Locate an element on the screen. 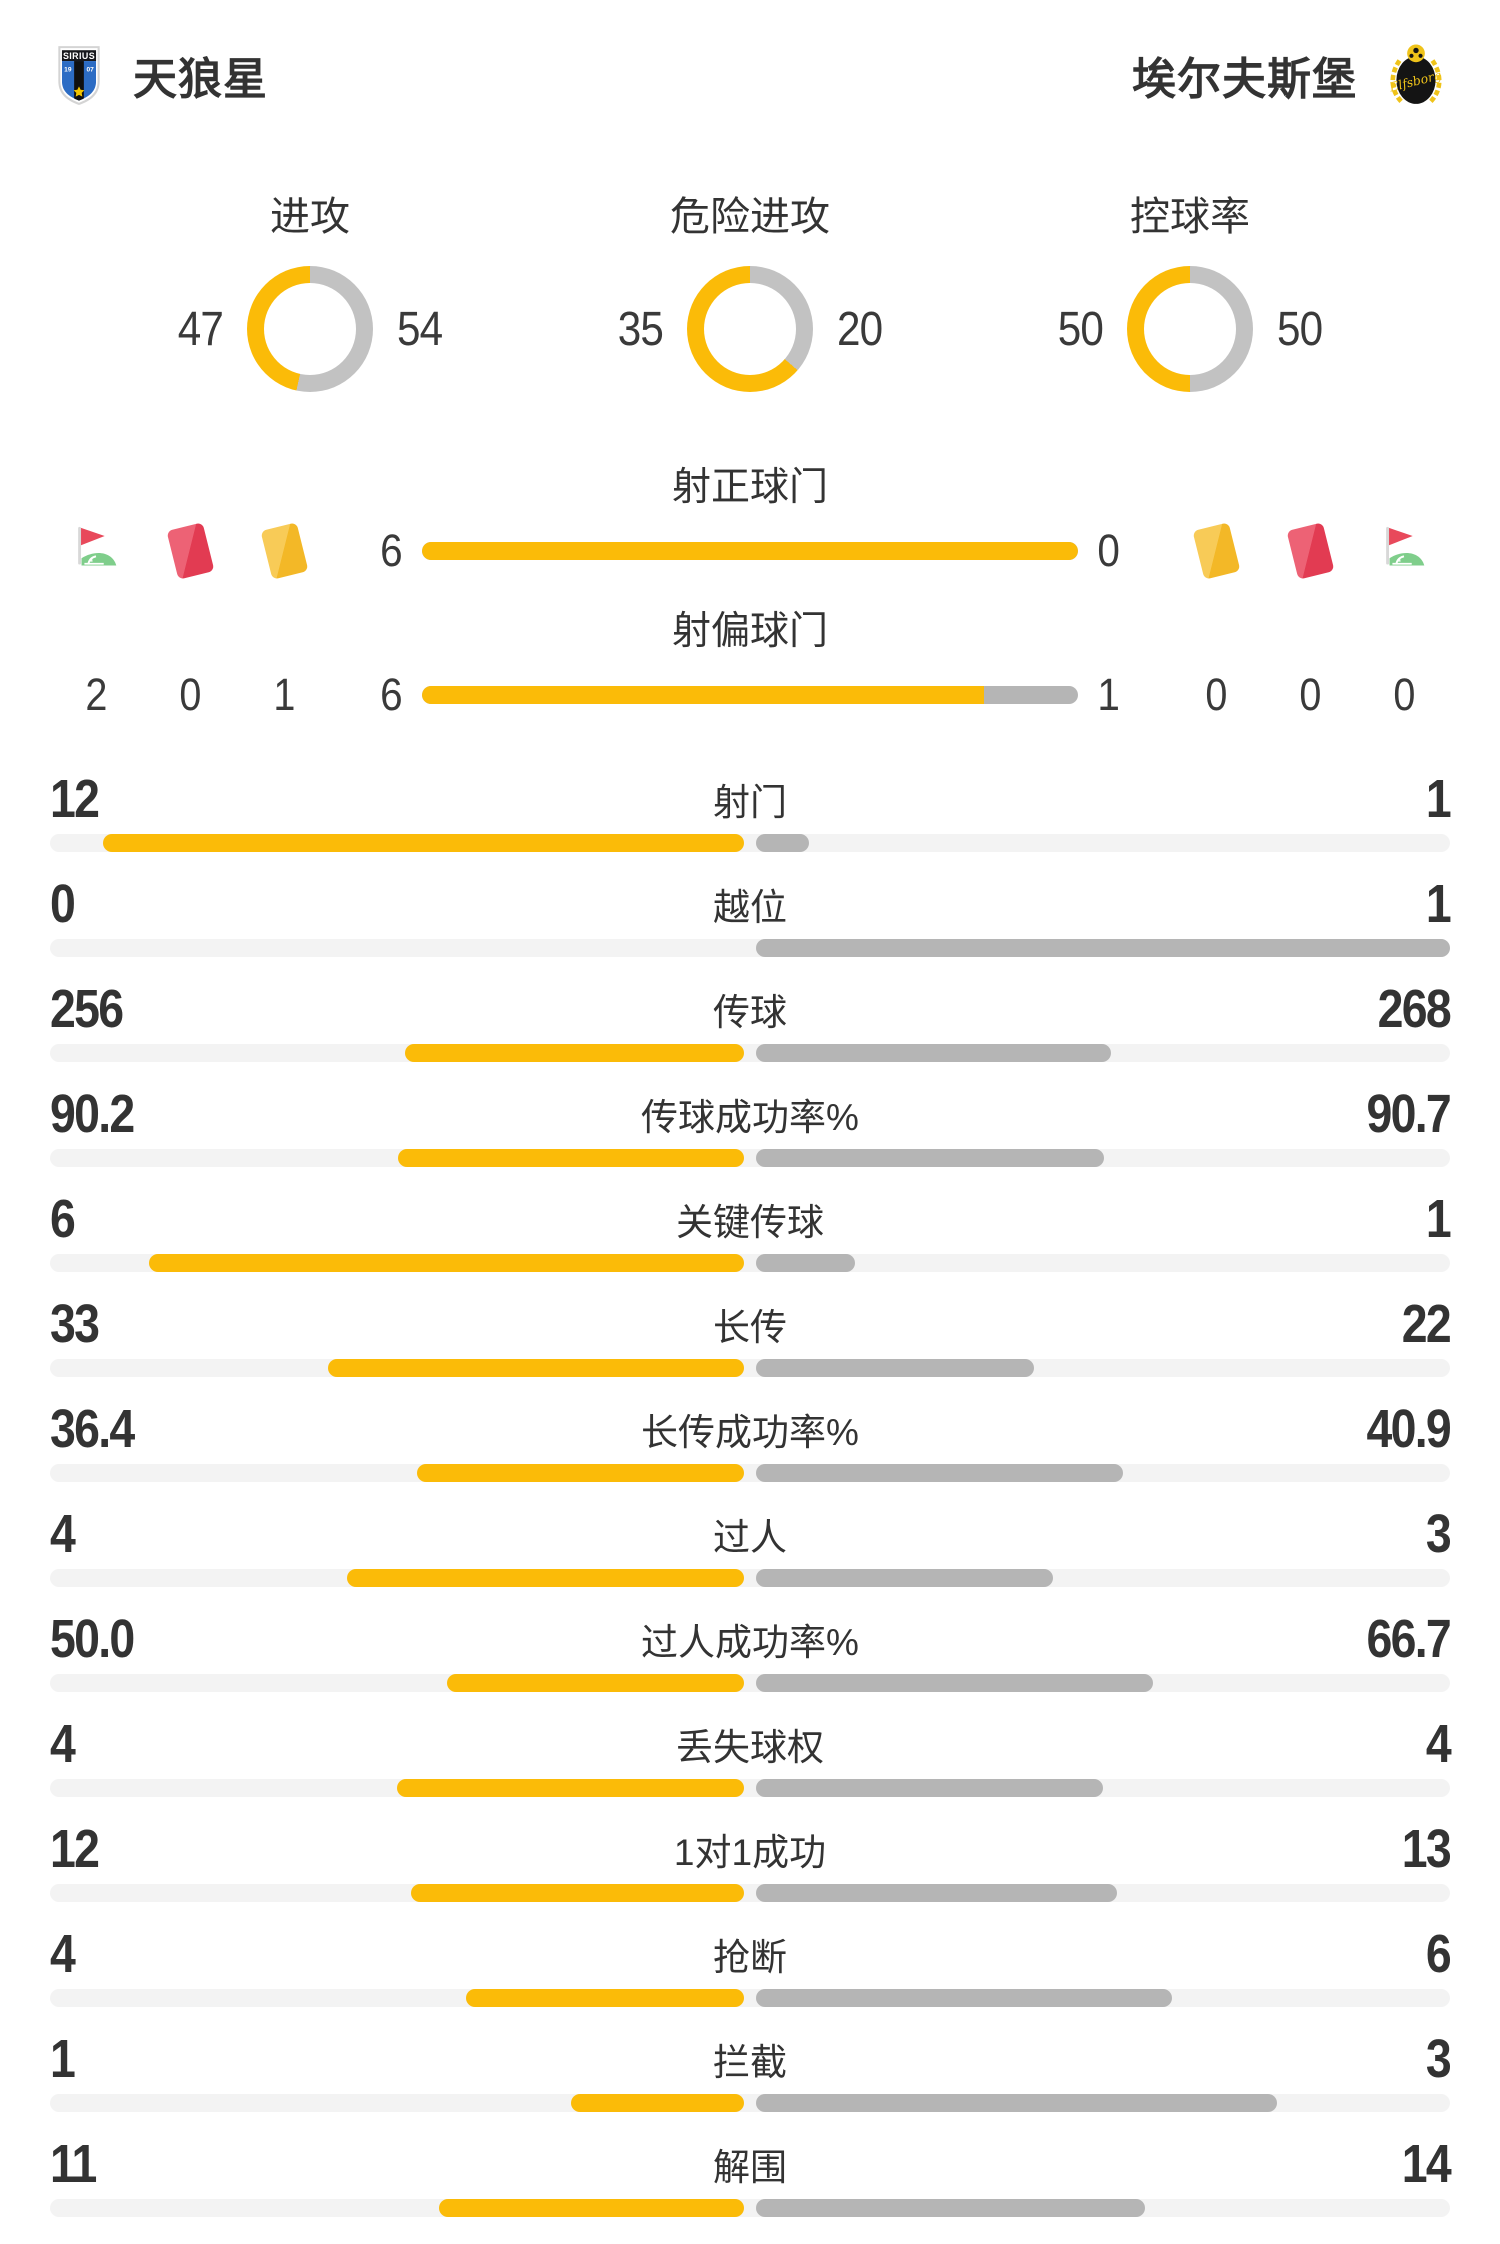 The image size is (1500, 2244). donut-charts-row: 进攻 47 54 危险进攻 35 20 控球率 50 50 is located at coordinates (750, 288).